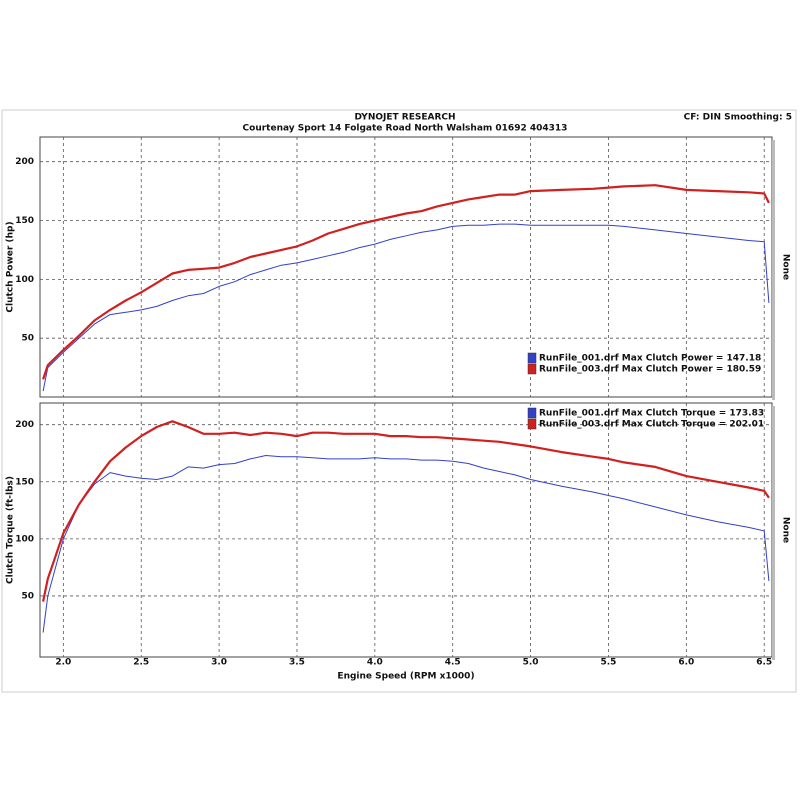 The width and height of the screenshot is (800, 800). What do you see at coordinates (63, 663) in the screenshot?
I see `x-tick-label: 2.0` at bounding box center [63, 663].